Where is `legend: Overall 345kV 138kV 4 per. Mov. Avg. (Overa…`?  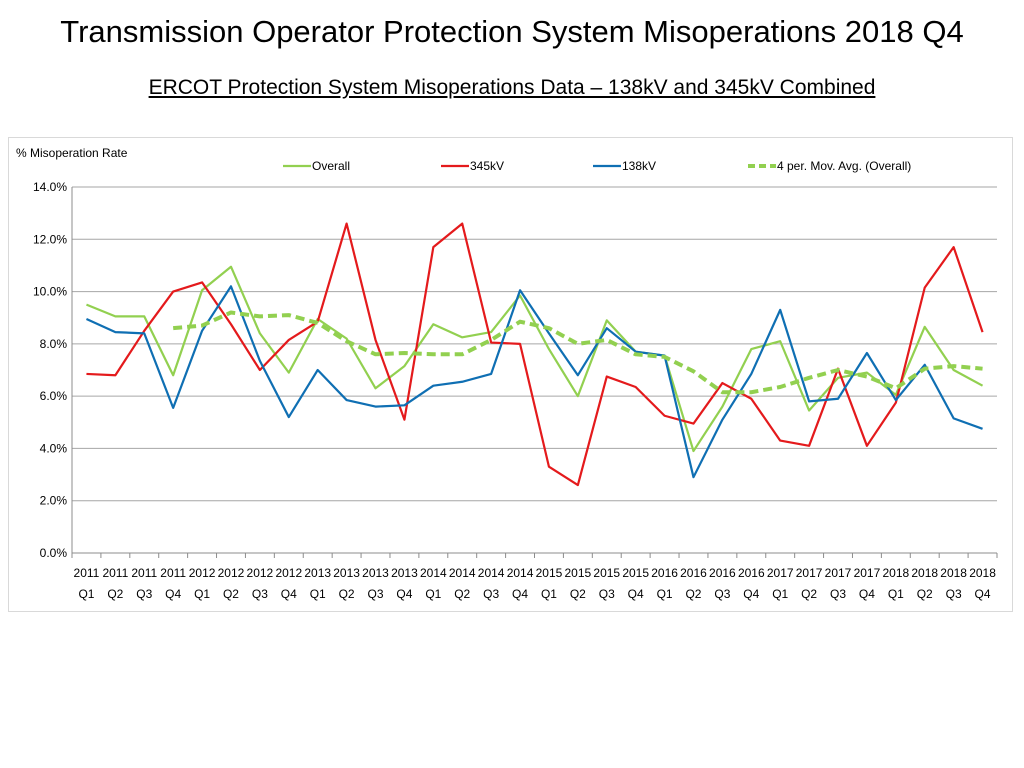 legend: Overall 345kV 138kV 4 per. Mov. Avg. (Overa… is located at coordinates (597, 166).